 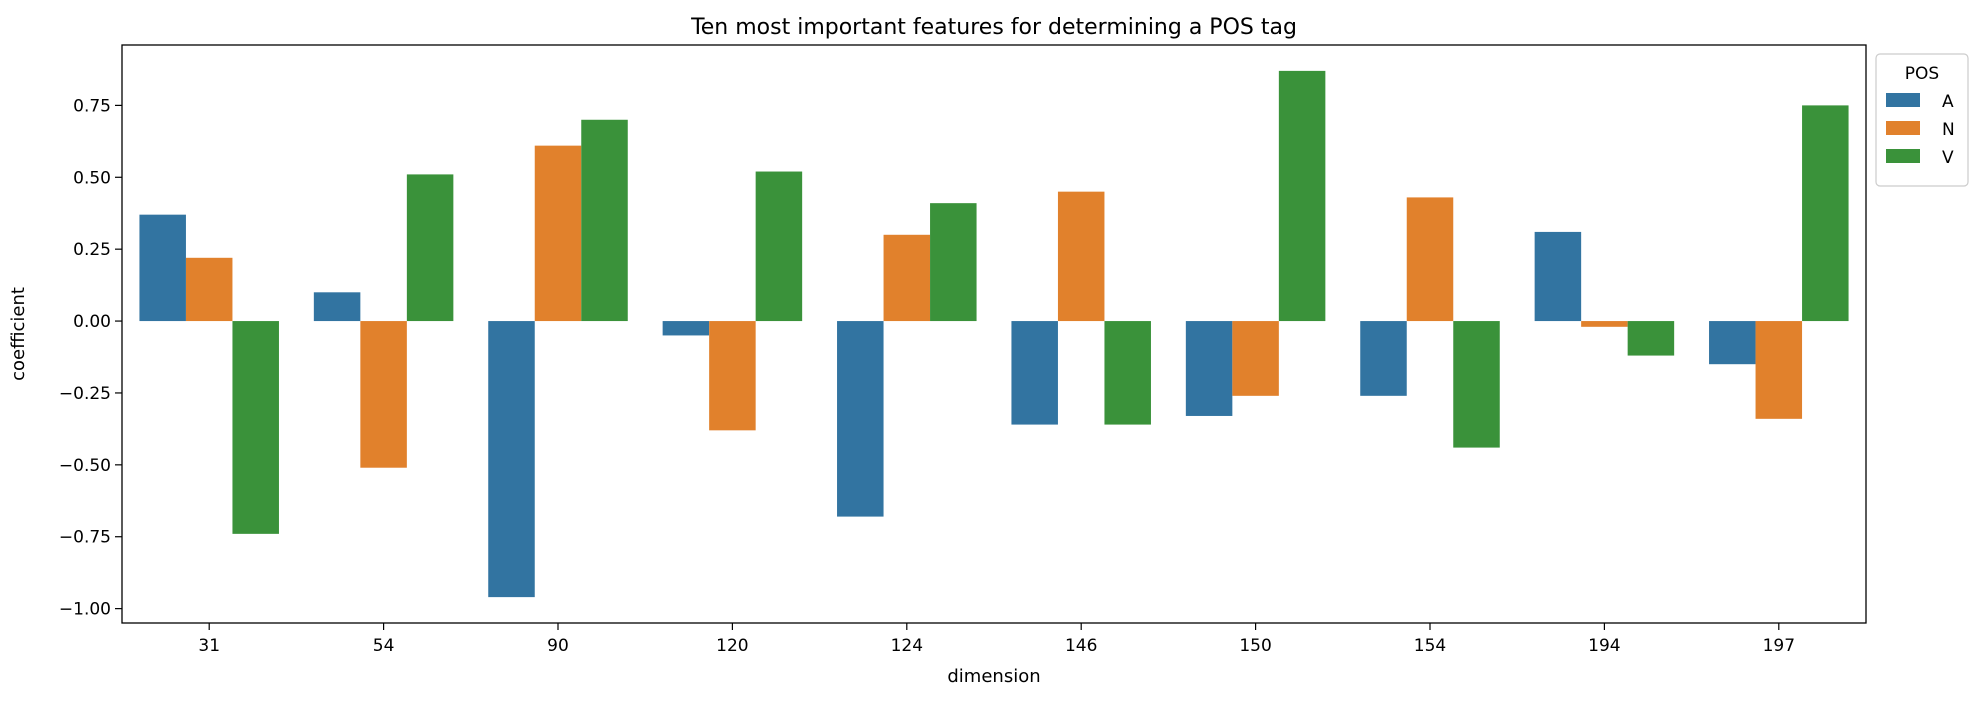 What do you see at coordinates (85, 610) in the screenshot?
I see `y-tick-label: −1.00` at bounding box center [85, 610].